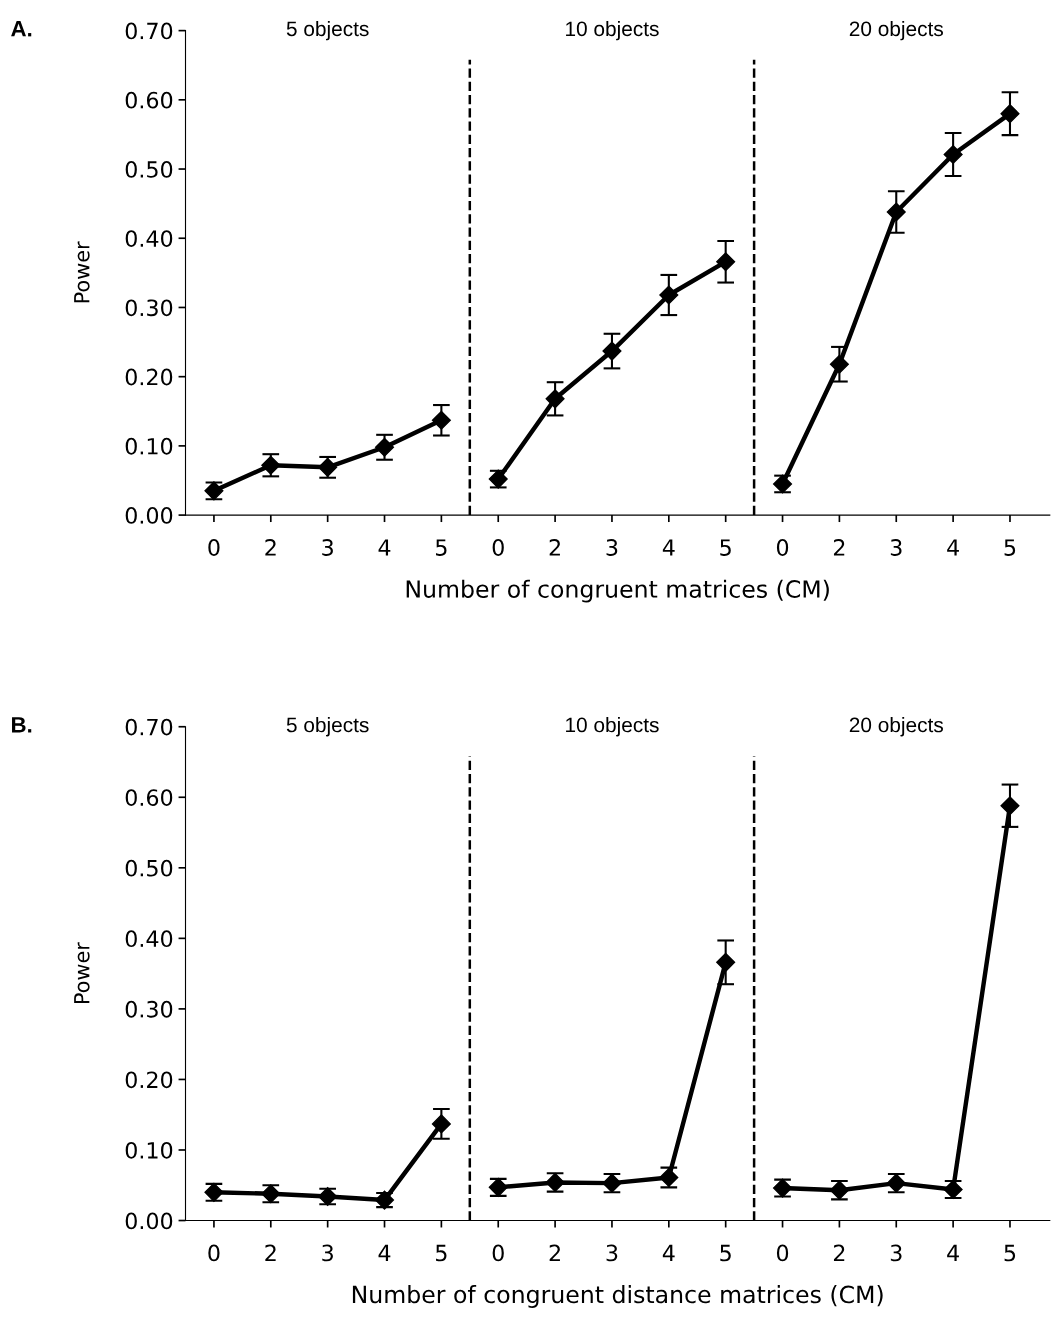 The width and height of the screenshot is (1054, 1331). I want to click on x-axis-title: Number of congruent distance matrices (CM), so click(617, 1296).